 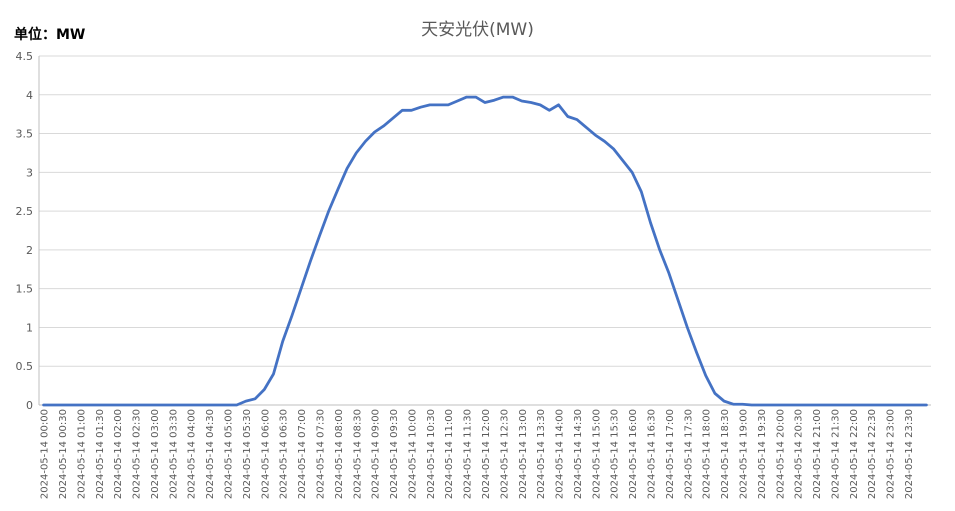 What do you see at coordinates (707, 454) in the screenshot?
I see `x-tick-label: 2024-05-14 18:00` at bounding box center [707, 454].